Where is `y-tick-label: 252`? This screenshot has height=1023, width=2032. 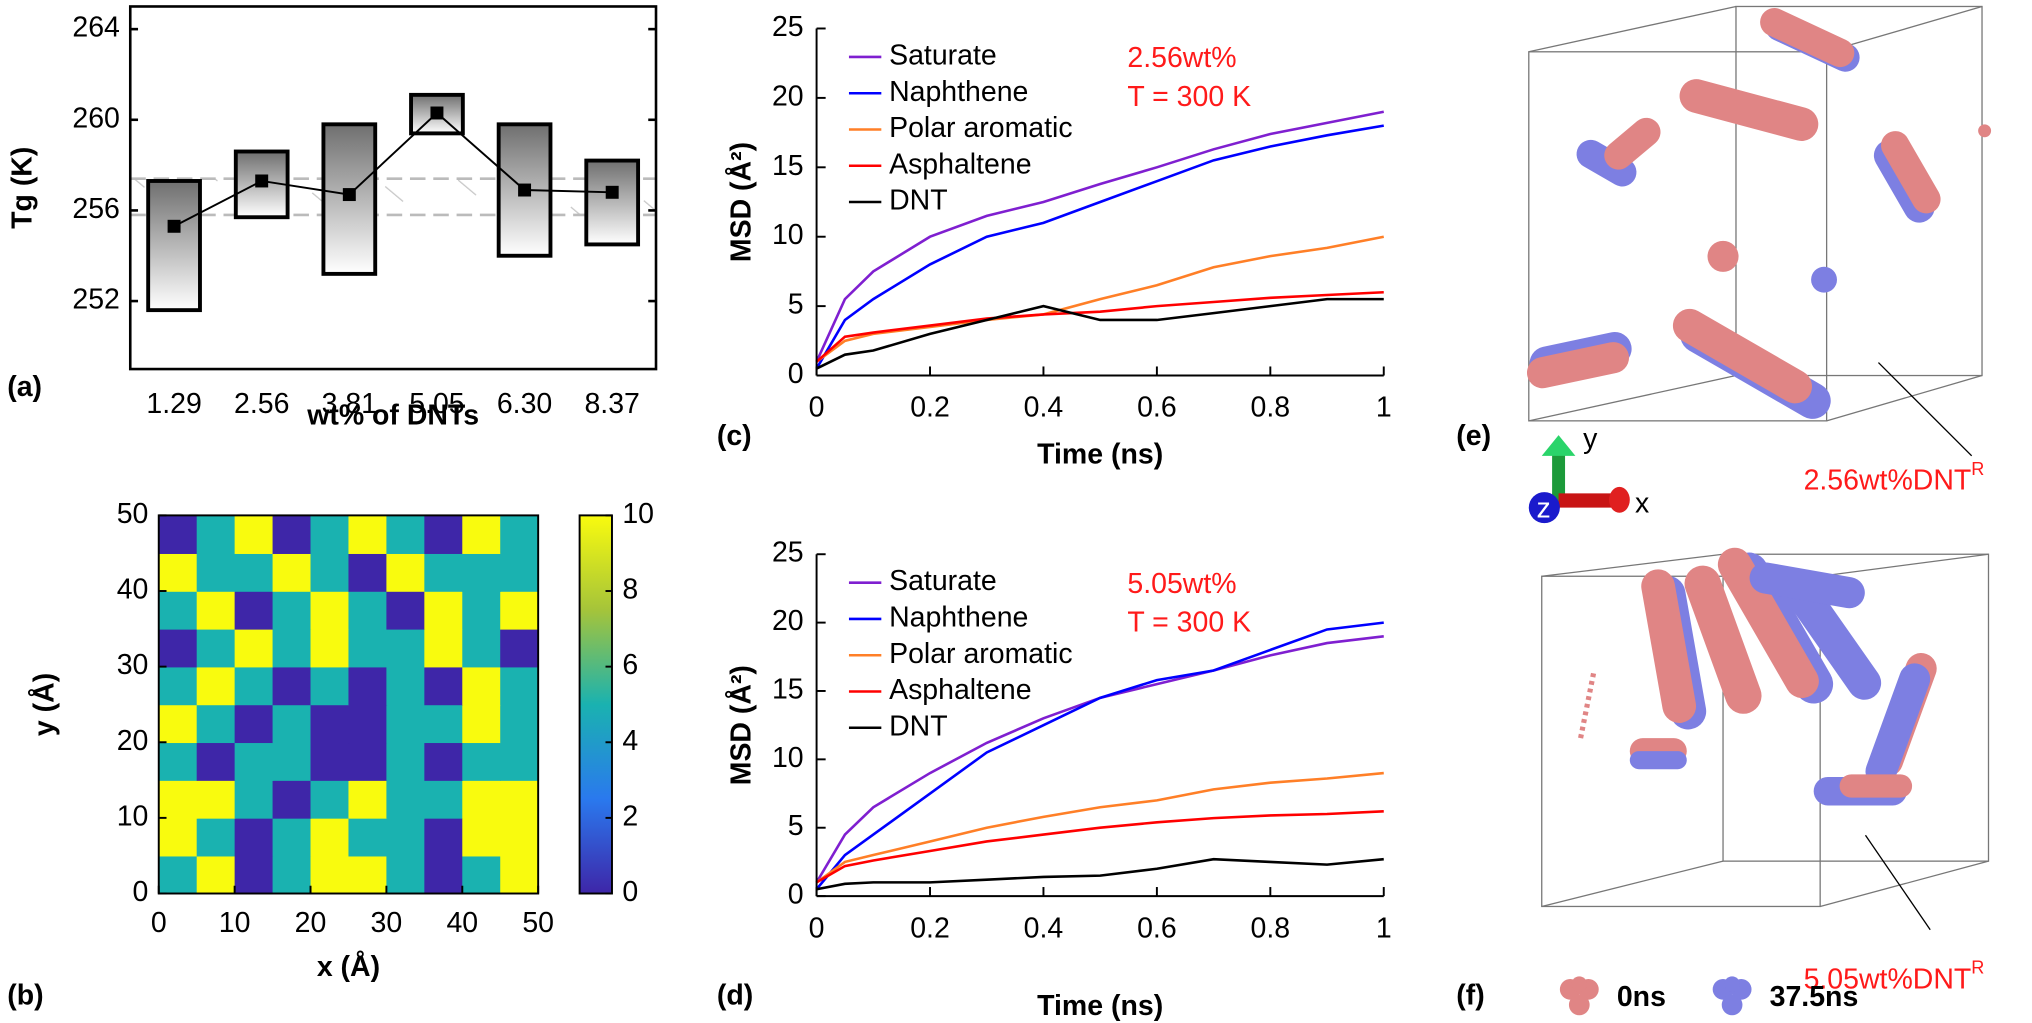 y-tick-label: 252 is located at coordinates (96, 300).